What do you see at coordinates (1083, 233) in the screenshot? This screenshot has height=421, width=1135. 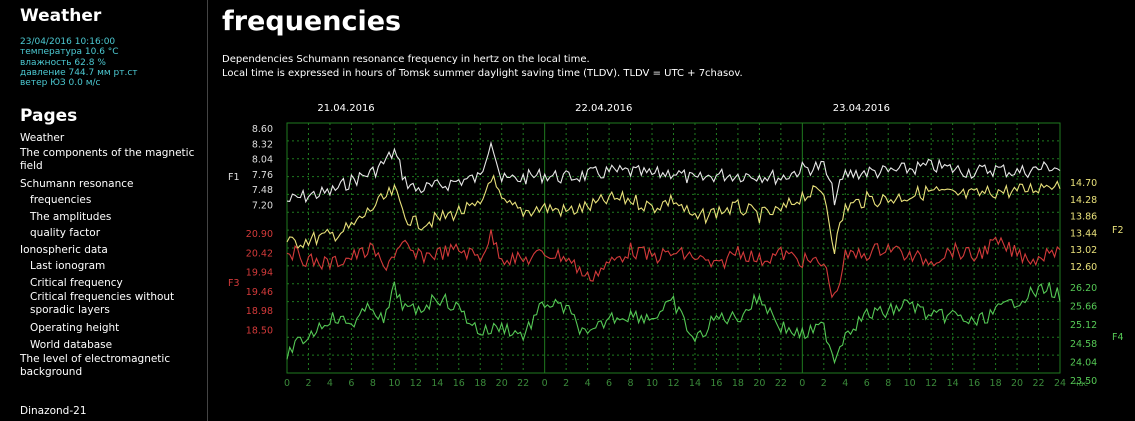 I see `y-tick-f2: 13.44` at bounding box center [1083, 233].